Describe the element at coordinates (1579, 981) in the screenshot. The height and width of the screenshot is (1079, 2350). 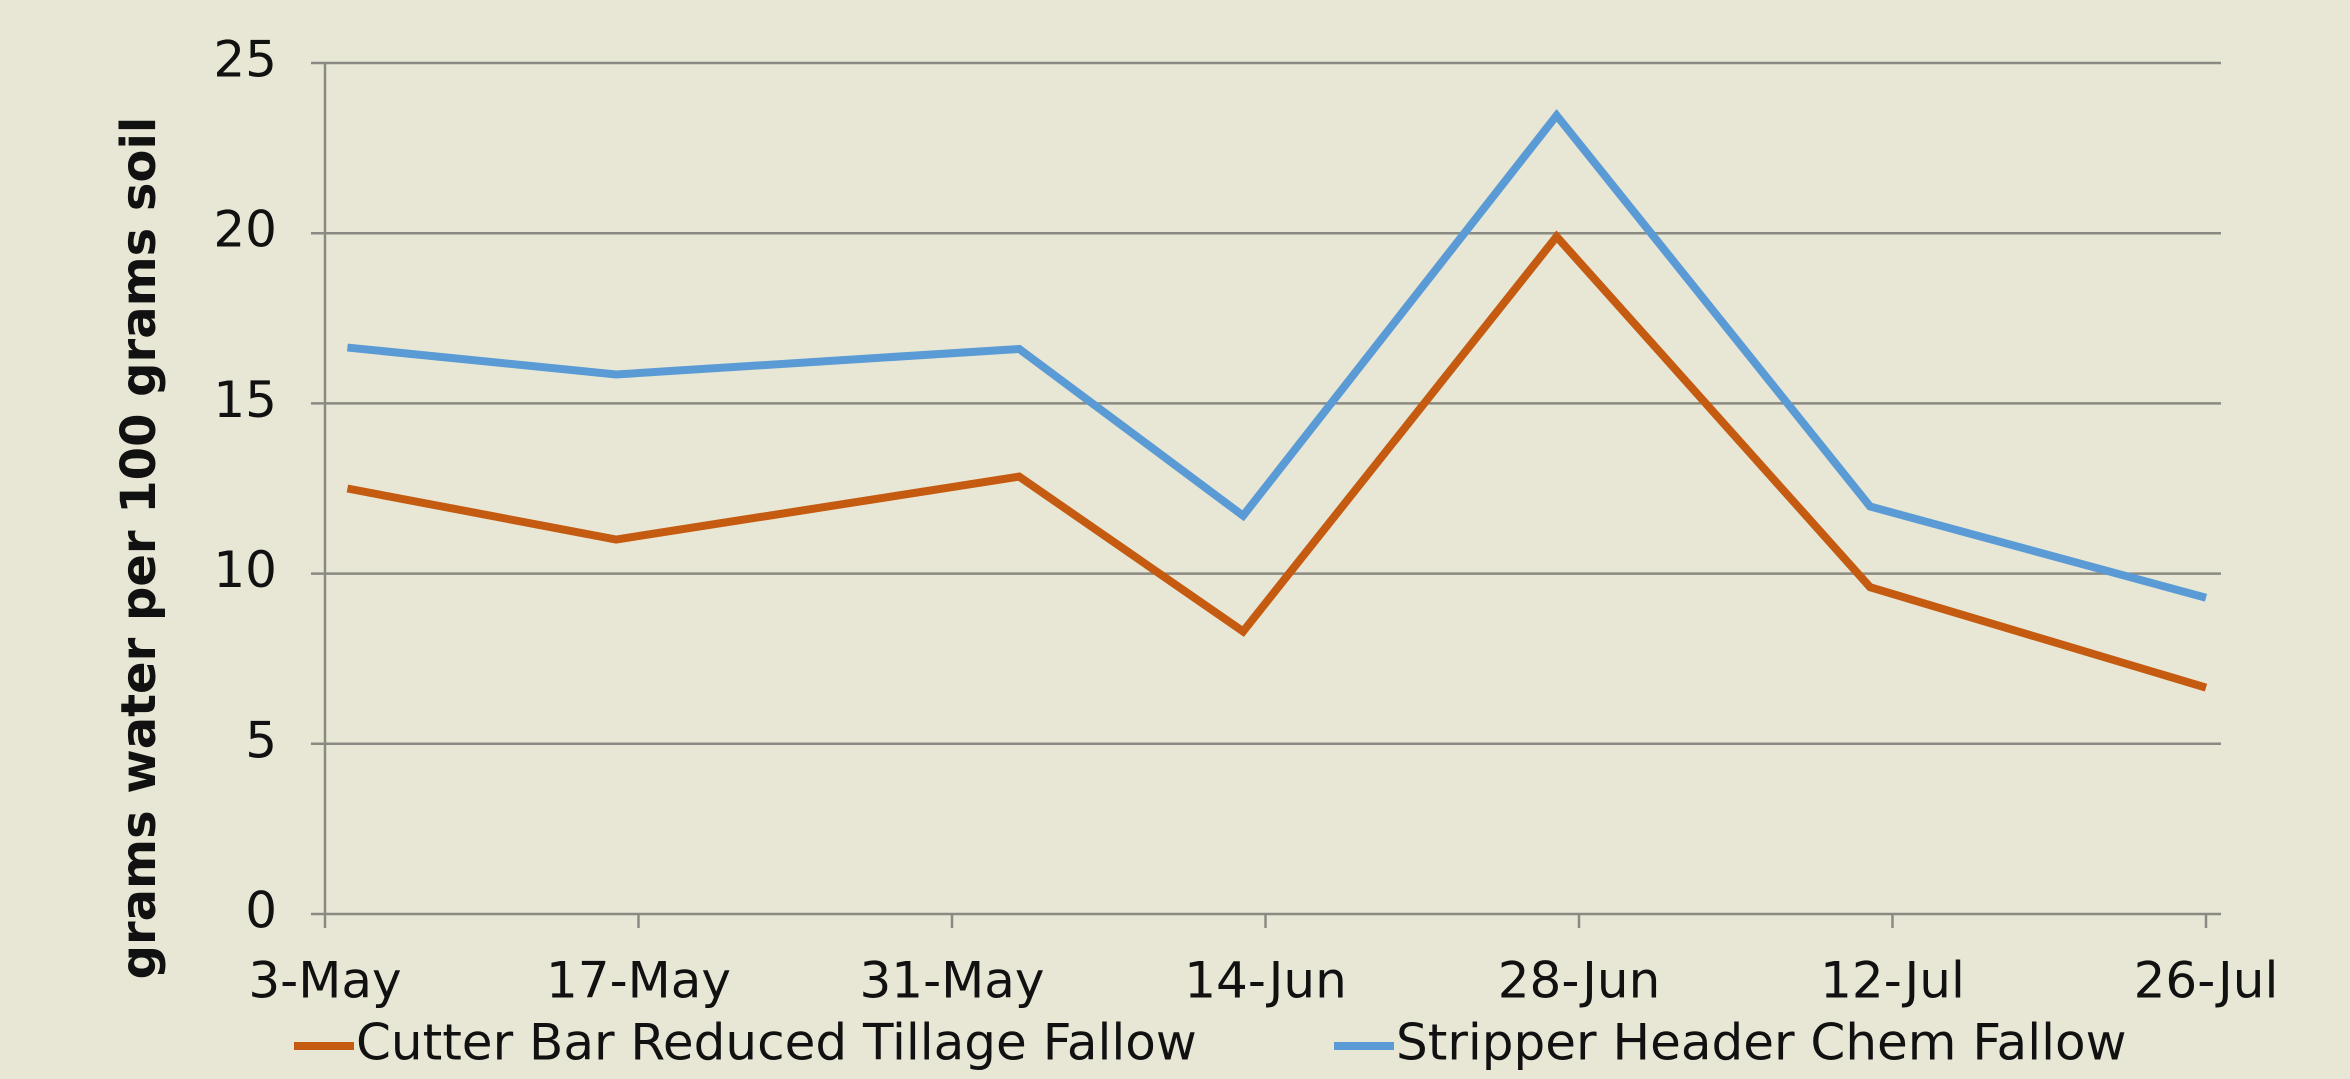
I see `x-tick-label: 28-Jun` at that location.